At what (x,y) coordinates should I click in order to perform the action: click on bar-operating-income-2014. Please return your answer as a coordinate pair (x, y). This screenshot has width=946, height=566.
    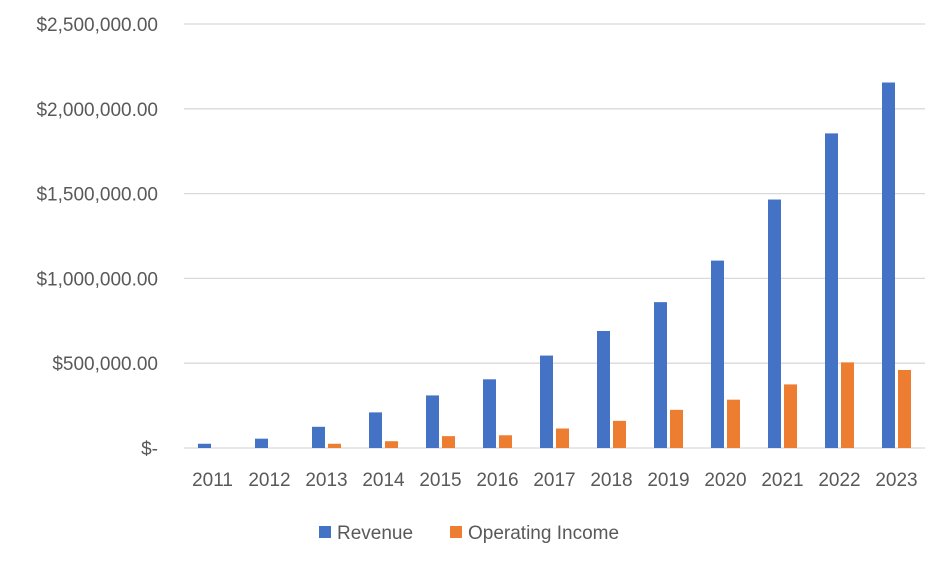
    Looking at the image, I should click on (391, 444).